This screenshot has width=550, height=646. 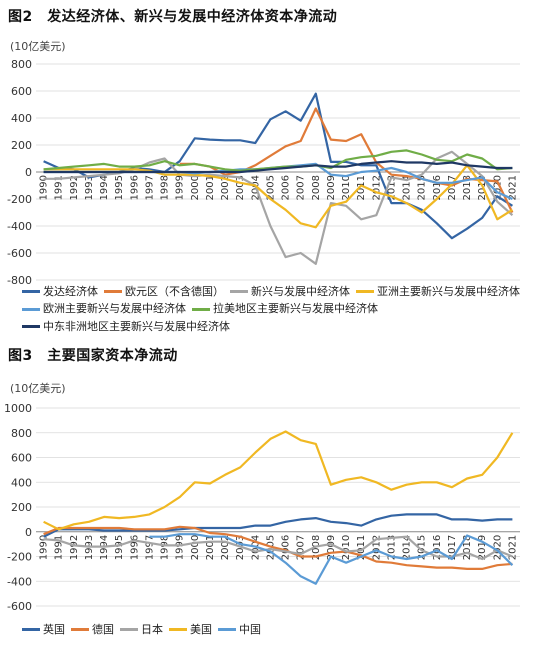 I want to click on fig2-legend-row: 发达经济体 欧元区（不含德国） 新兴与发展中经济体 亚洲主要新兴与发展中经济体, so click(x=274, y=291).